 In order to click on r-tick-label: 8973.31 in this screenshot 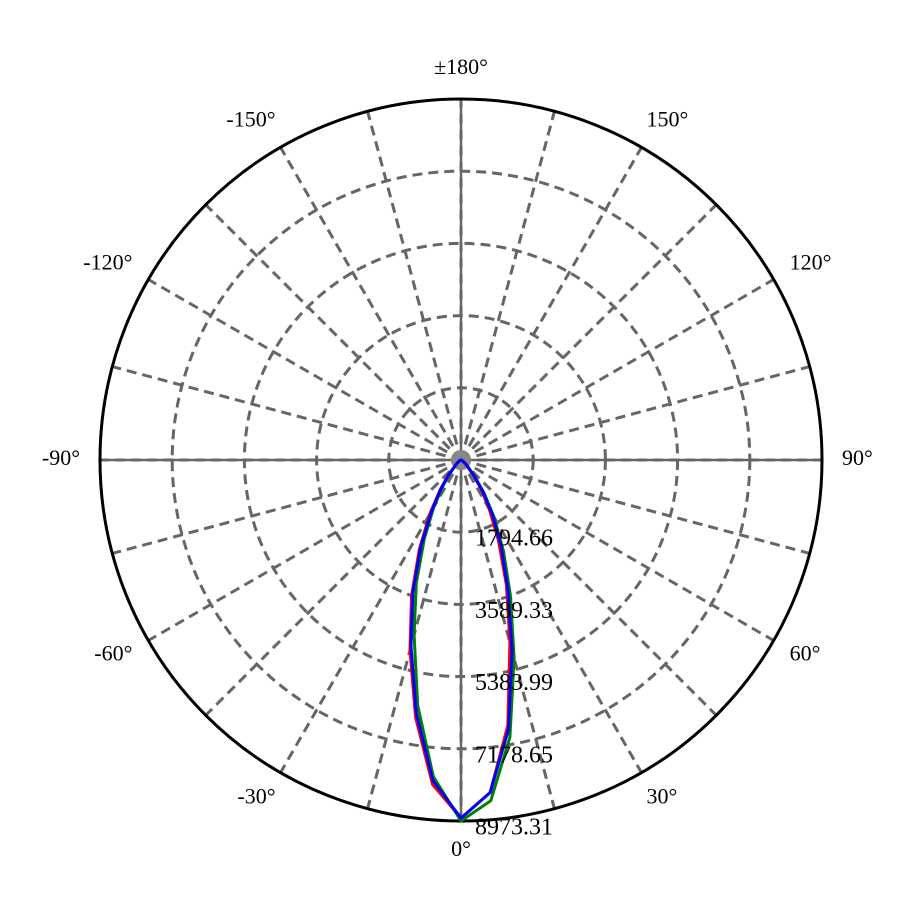, I will do `click(514, 828)`.